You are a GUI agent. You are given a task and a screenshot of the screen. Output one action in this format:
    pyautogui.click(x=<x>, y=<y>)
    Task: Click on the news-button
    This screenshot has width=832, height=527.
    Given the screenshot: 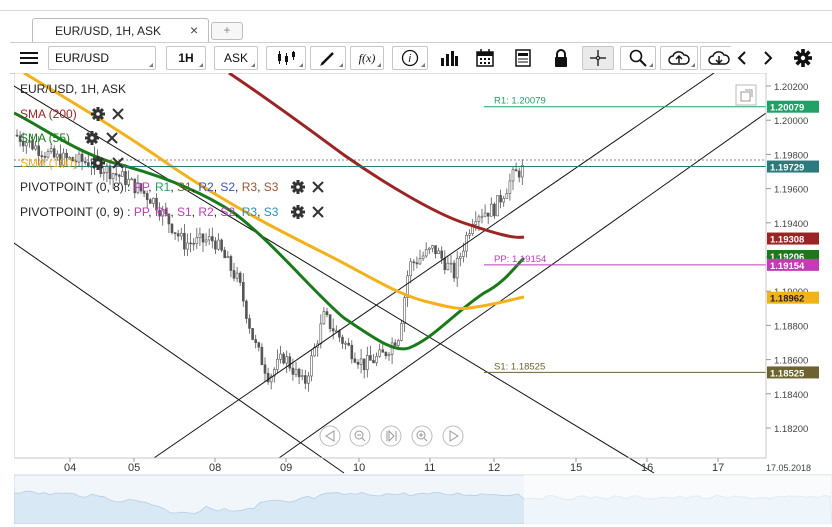 What is the action you would take?
    pyautogui.click(x=523, y=58)
    